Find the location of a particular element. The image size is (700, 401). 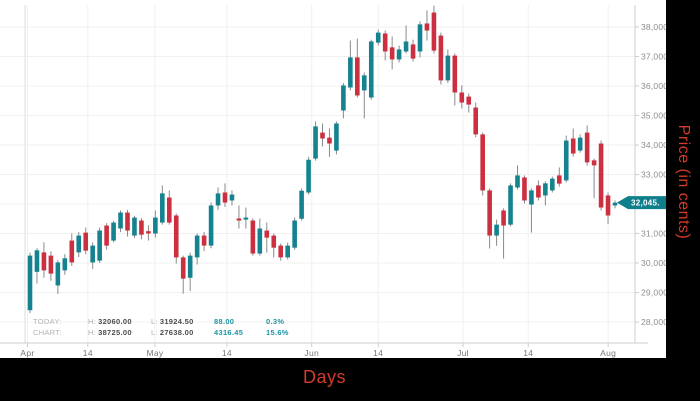

x-tick-label: 14 is located at coordinates (378, 353).